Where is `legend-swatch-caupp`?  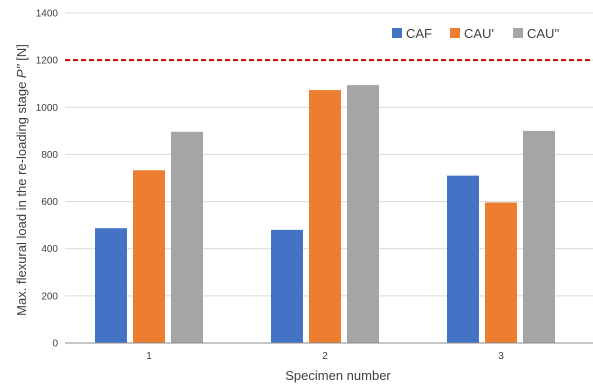
legend-swatch-caupp is located at coordinates (518, 33).